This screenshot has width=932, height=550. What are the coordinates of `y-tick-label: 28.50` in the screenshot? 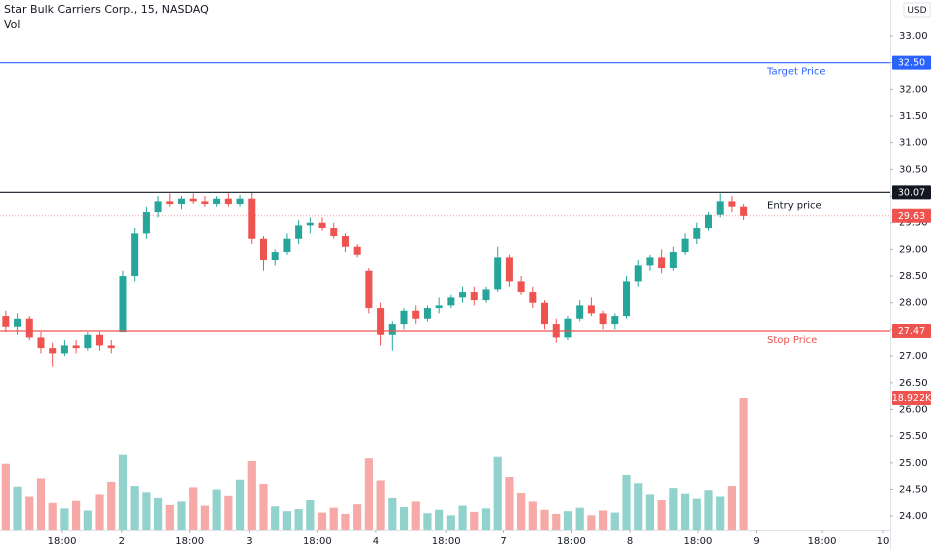 It's located at (913, 276).